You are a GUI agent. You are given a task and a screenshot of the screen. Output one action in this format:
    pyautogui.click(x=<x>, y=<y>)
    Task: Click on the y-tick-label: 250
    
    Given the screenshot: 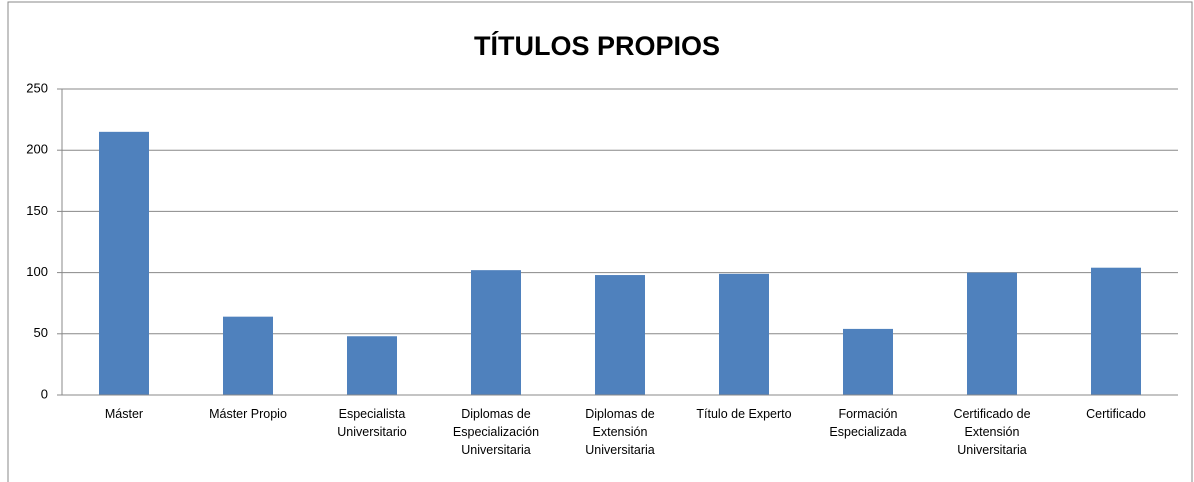 What is the action you would take?
    pyautogui.click(x=37, y=87)
    